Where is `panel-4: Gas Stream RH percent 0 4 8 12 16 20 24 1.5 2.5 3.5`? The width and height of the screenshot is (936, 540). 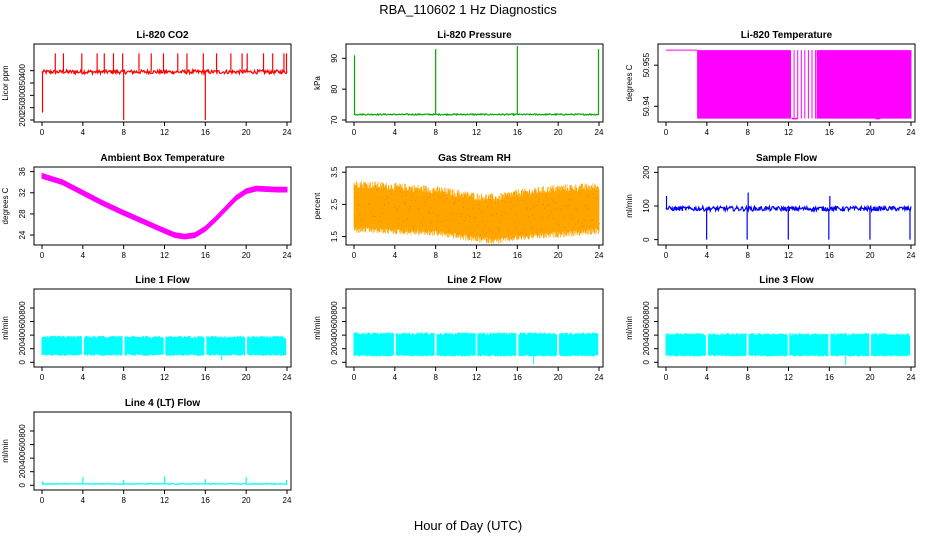
panel-4: Gas Stream RH percent 0 4 8 12 16 20 24 1.5 2.5 3.5 is located at coordinates (458, 206).